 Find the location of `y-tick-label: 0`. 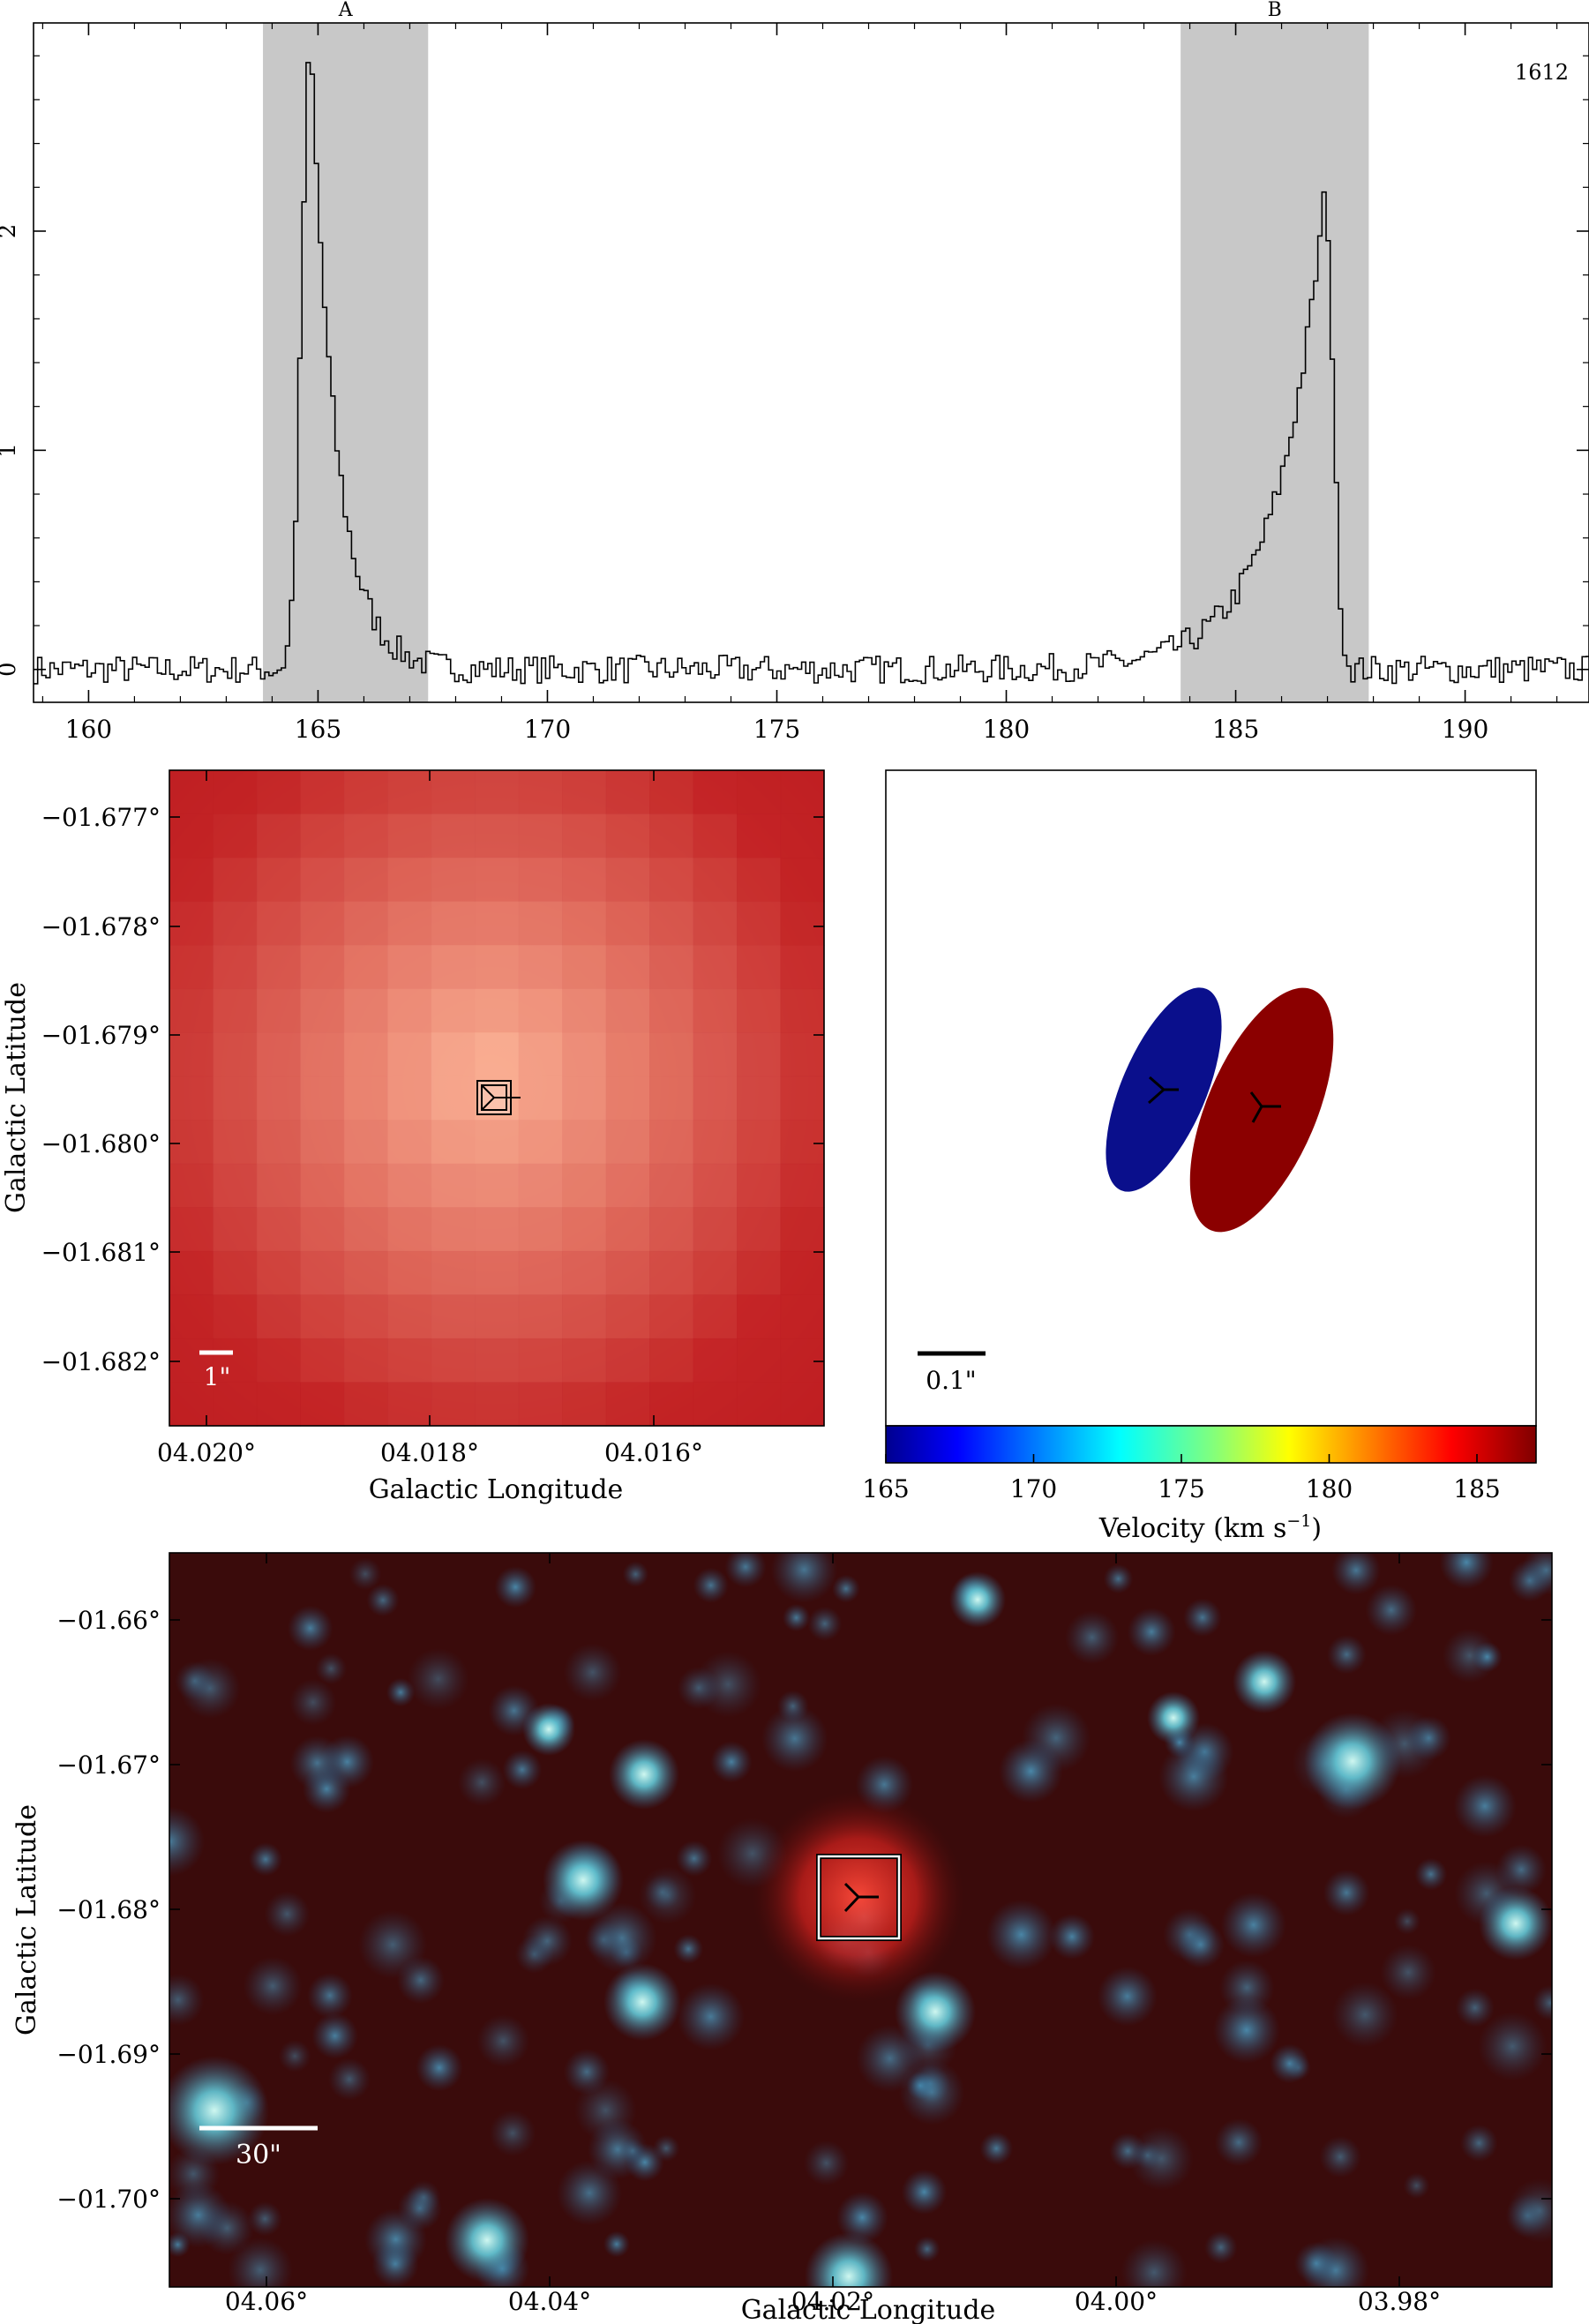

y-tick-label: 0 is located at coordinates (10, 669).